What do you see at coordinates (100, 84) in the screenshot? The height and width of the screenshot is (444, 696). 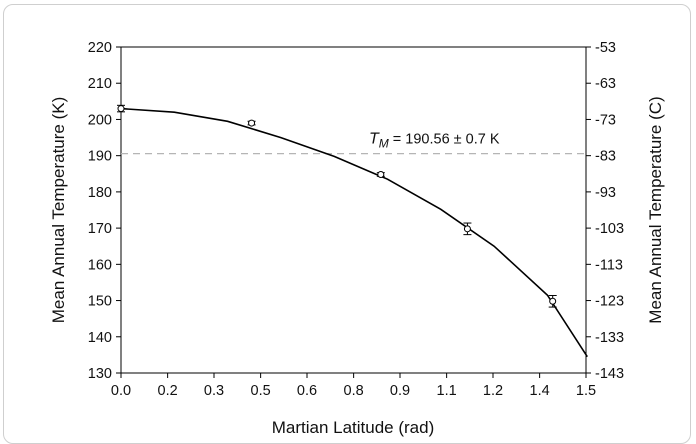 I see `y-tick-label: 210` at bounding box center [100, 84].